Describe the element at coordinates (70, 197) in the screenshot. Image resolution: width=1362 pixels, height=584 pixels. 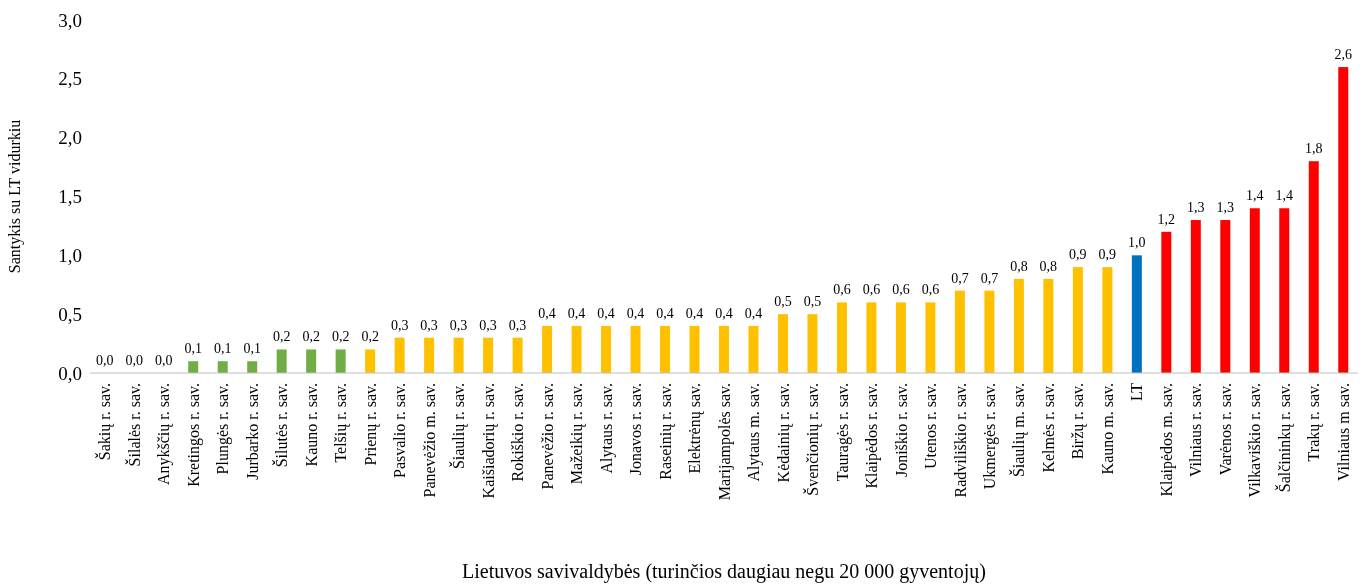
I see `y-tick-label: 1,5` at that location.